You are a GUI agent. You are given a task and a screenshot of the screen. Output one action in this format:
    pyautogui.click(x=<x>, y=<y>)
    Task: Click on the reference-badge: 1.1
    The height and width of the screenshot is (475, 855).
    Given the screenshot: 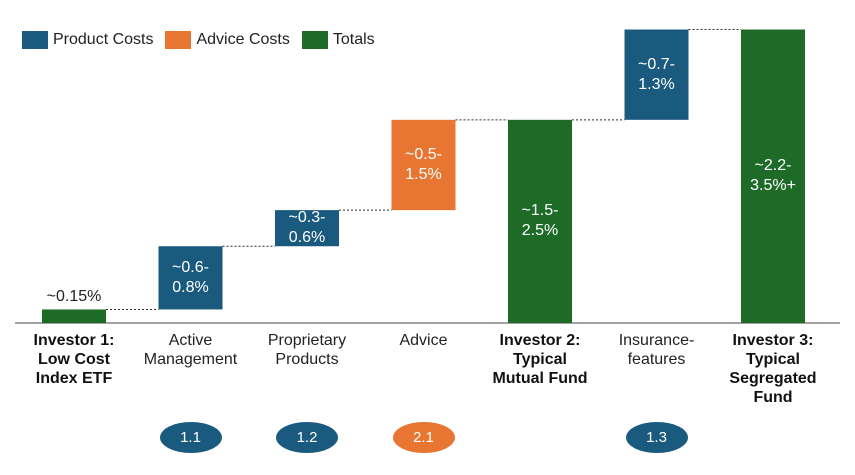 What is the action you would take?
    pyautogui.click(x=190, y=437)
    